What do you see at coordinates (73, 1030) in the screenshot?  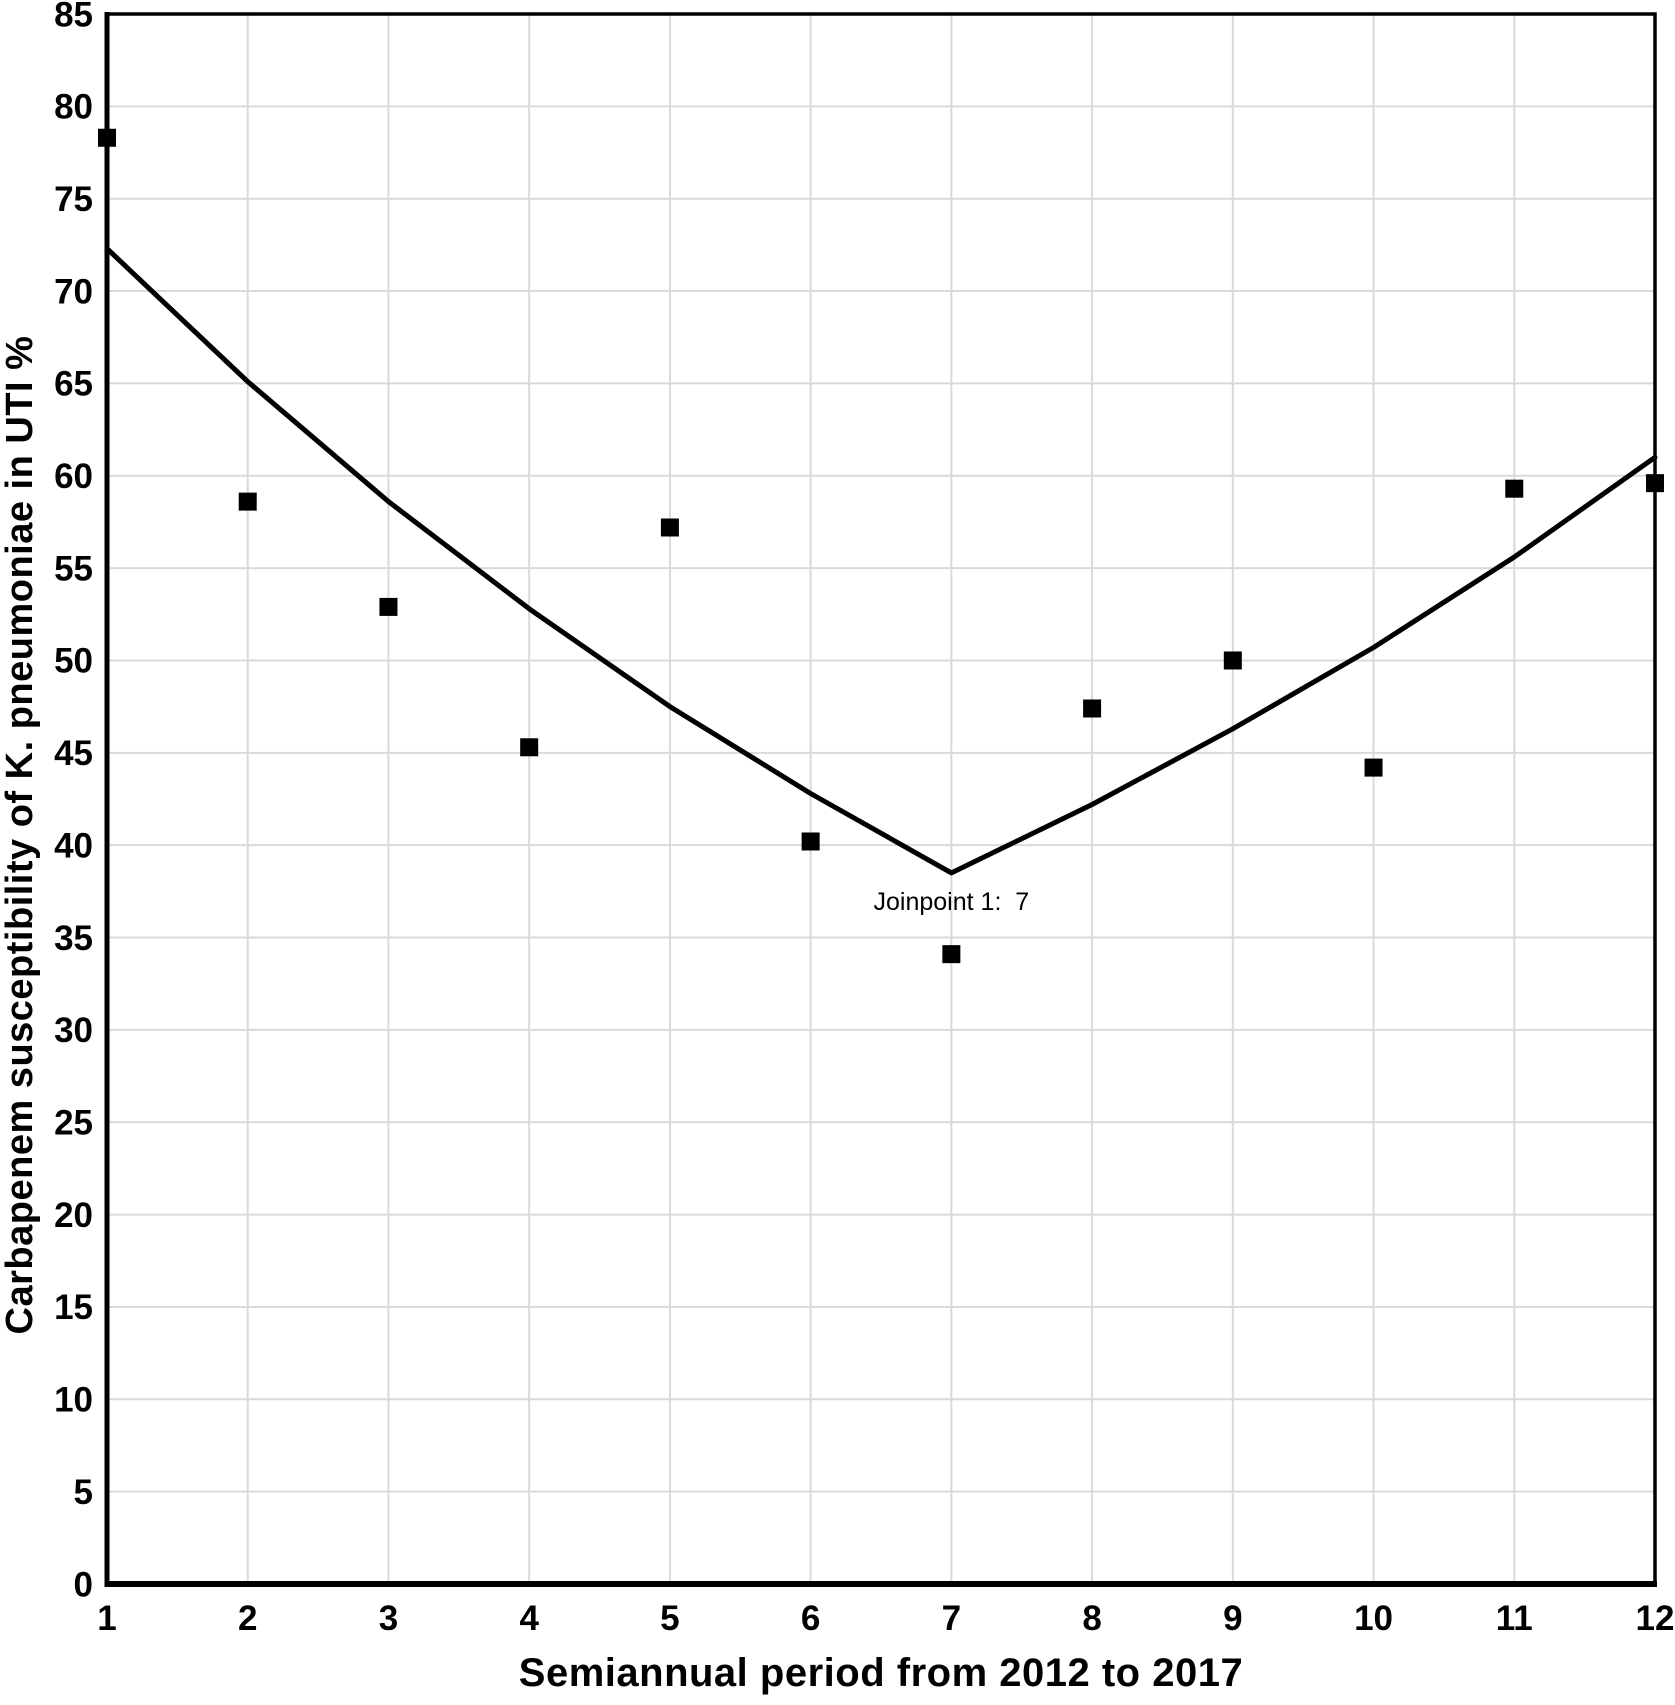 I see `y-tick-label: 30` at bounding box center [73, 1030].